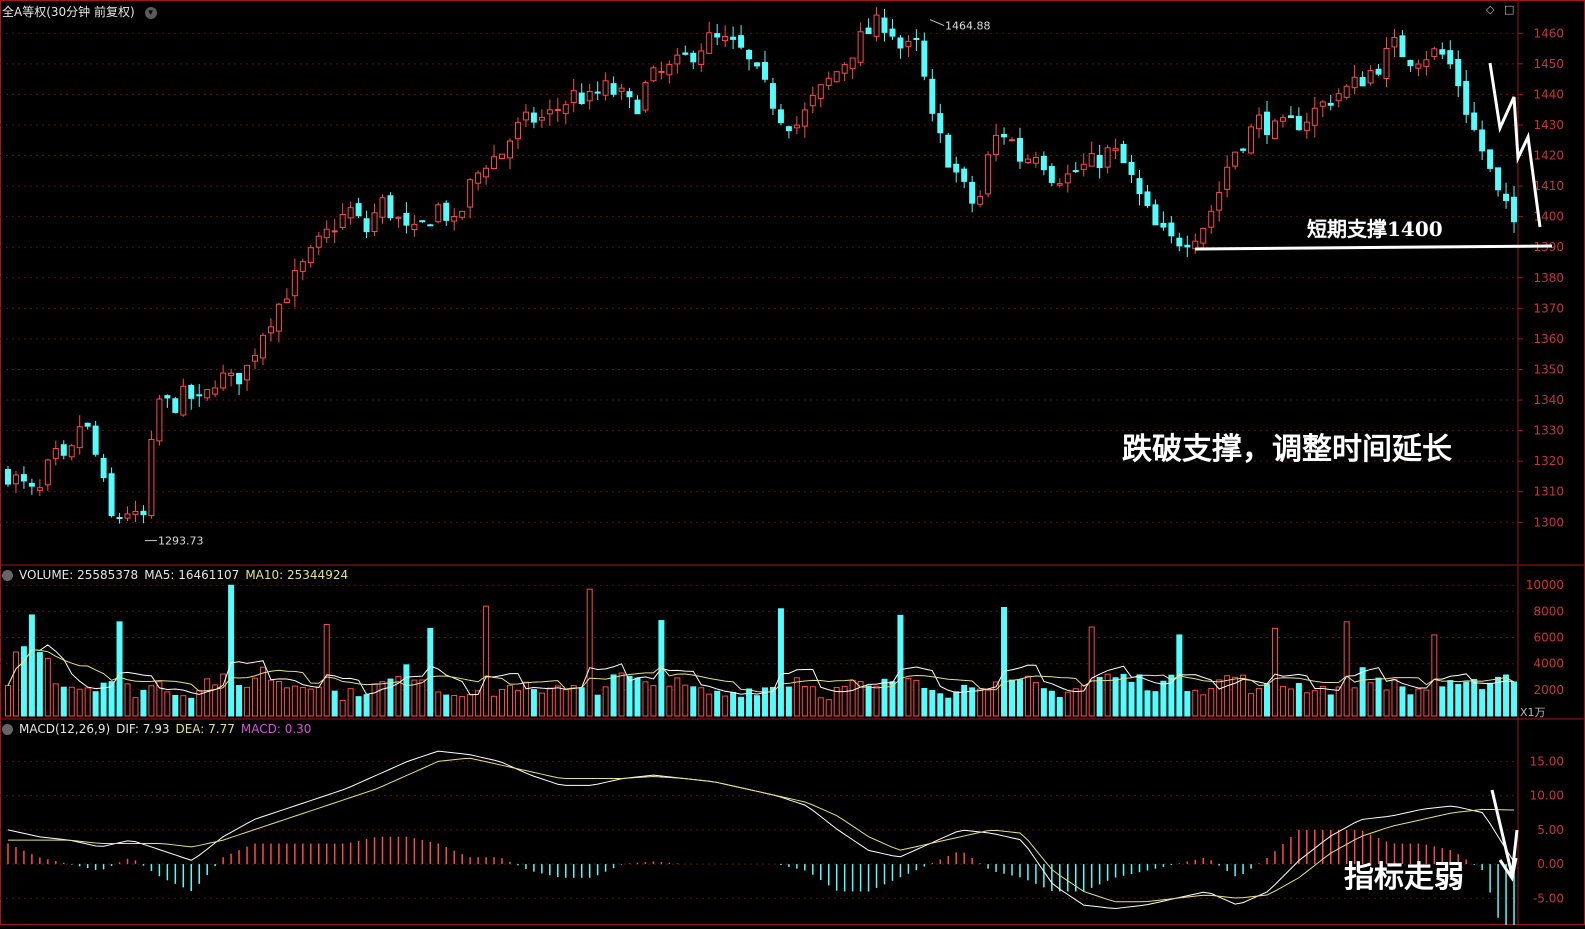  Describe the element at coordinates (761, 830) in the screenshot. I see `macd-dea-line` at that location.